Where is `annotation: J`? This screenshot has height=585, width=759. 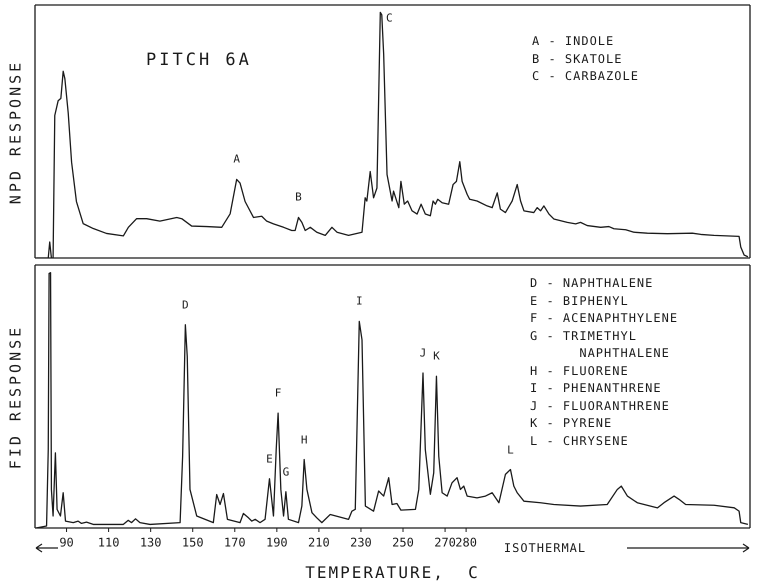
annotation: J is located at coordinates (423, 353).